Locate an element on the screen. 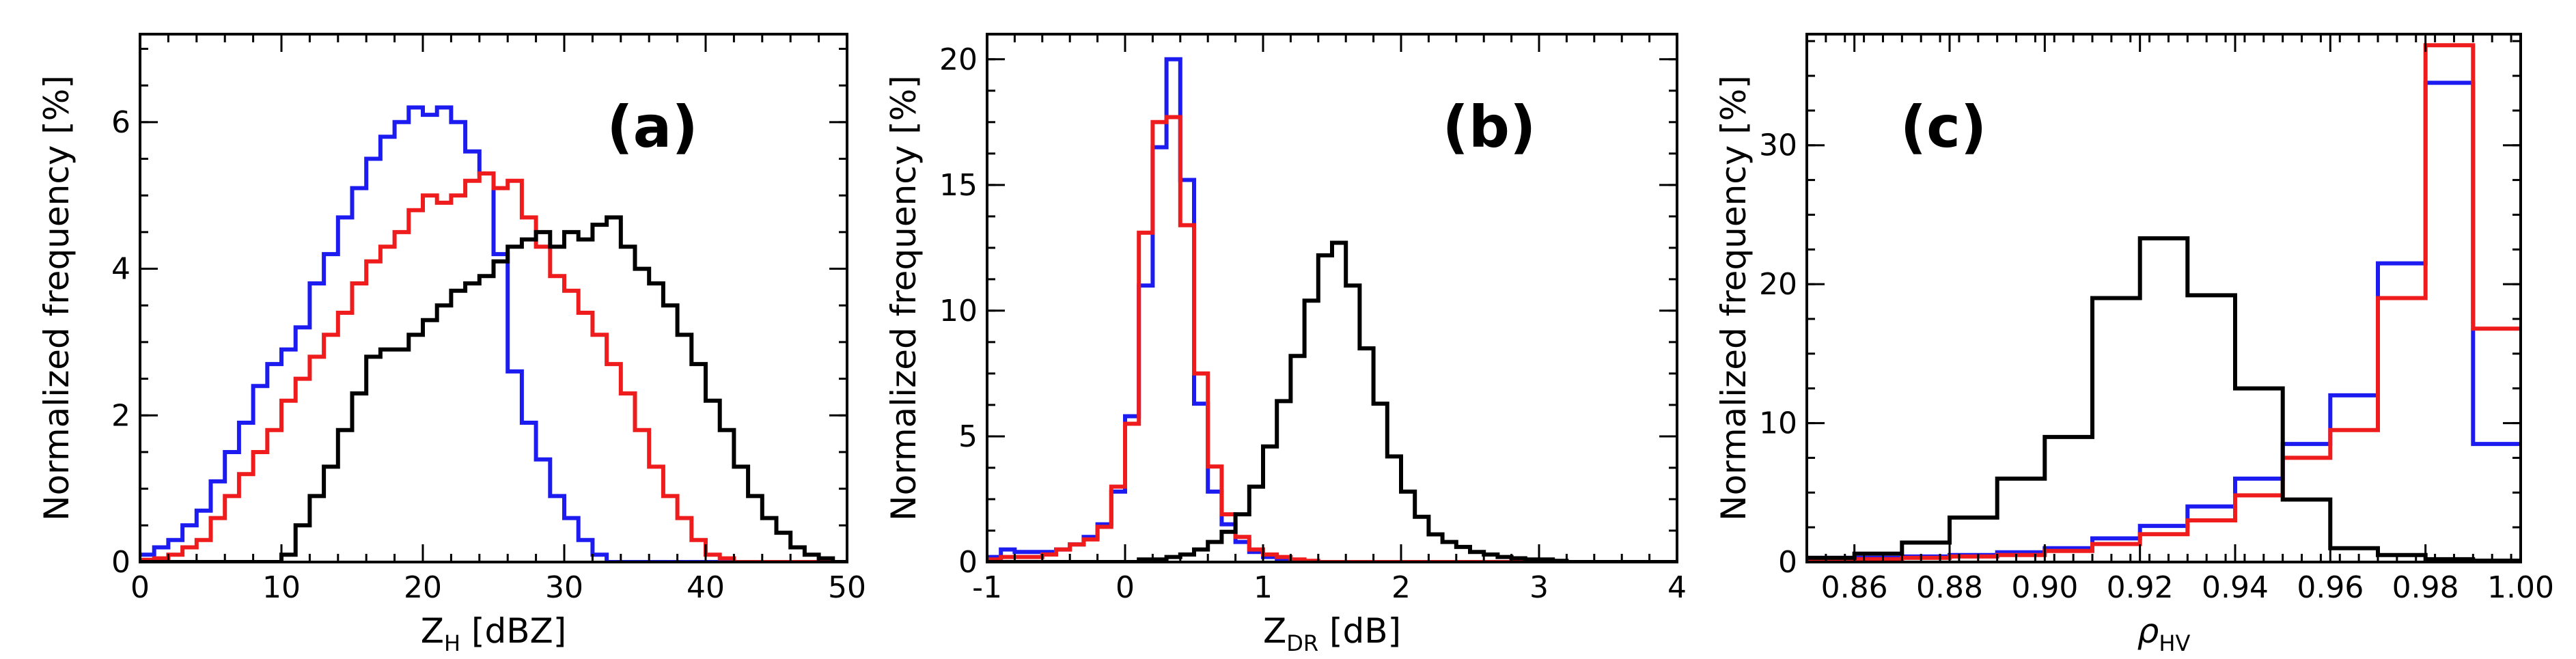 This screenshot has height=659, width=2576. x-tick-label: 0.92 is located at coordinates (2140, 587).